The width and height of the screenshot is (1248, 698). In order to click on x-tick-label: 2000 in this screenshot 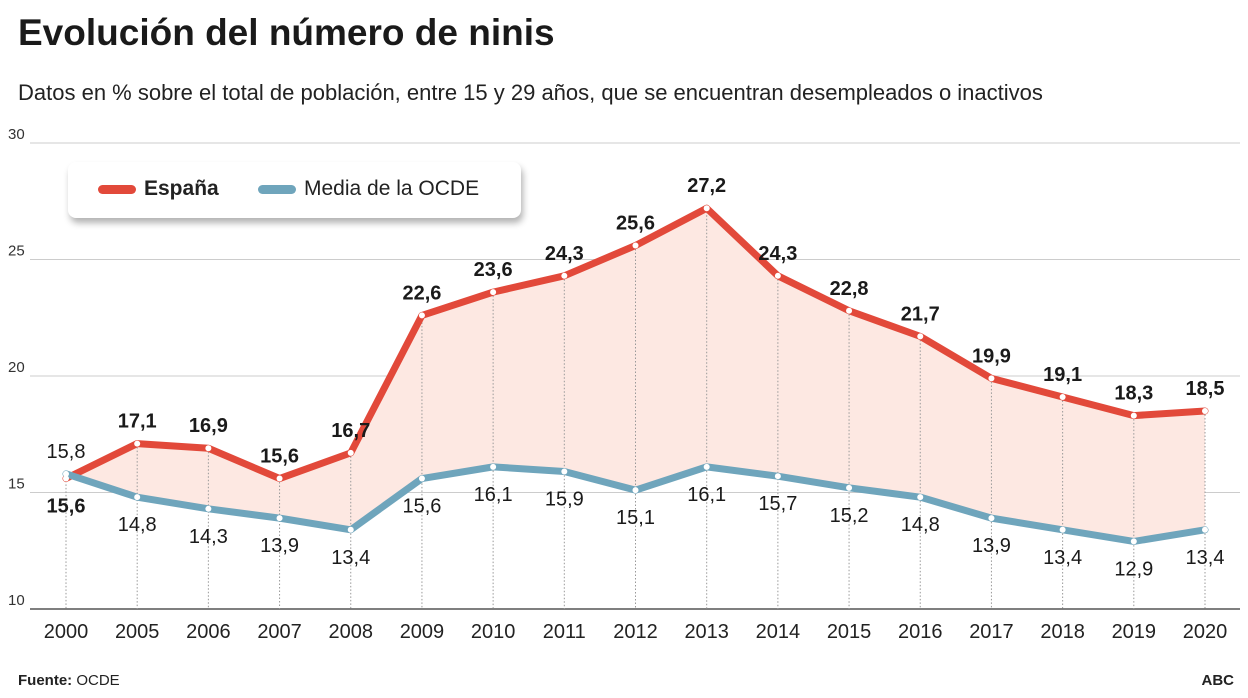, I will do `click(66, 632)`.